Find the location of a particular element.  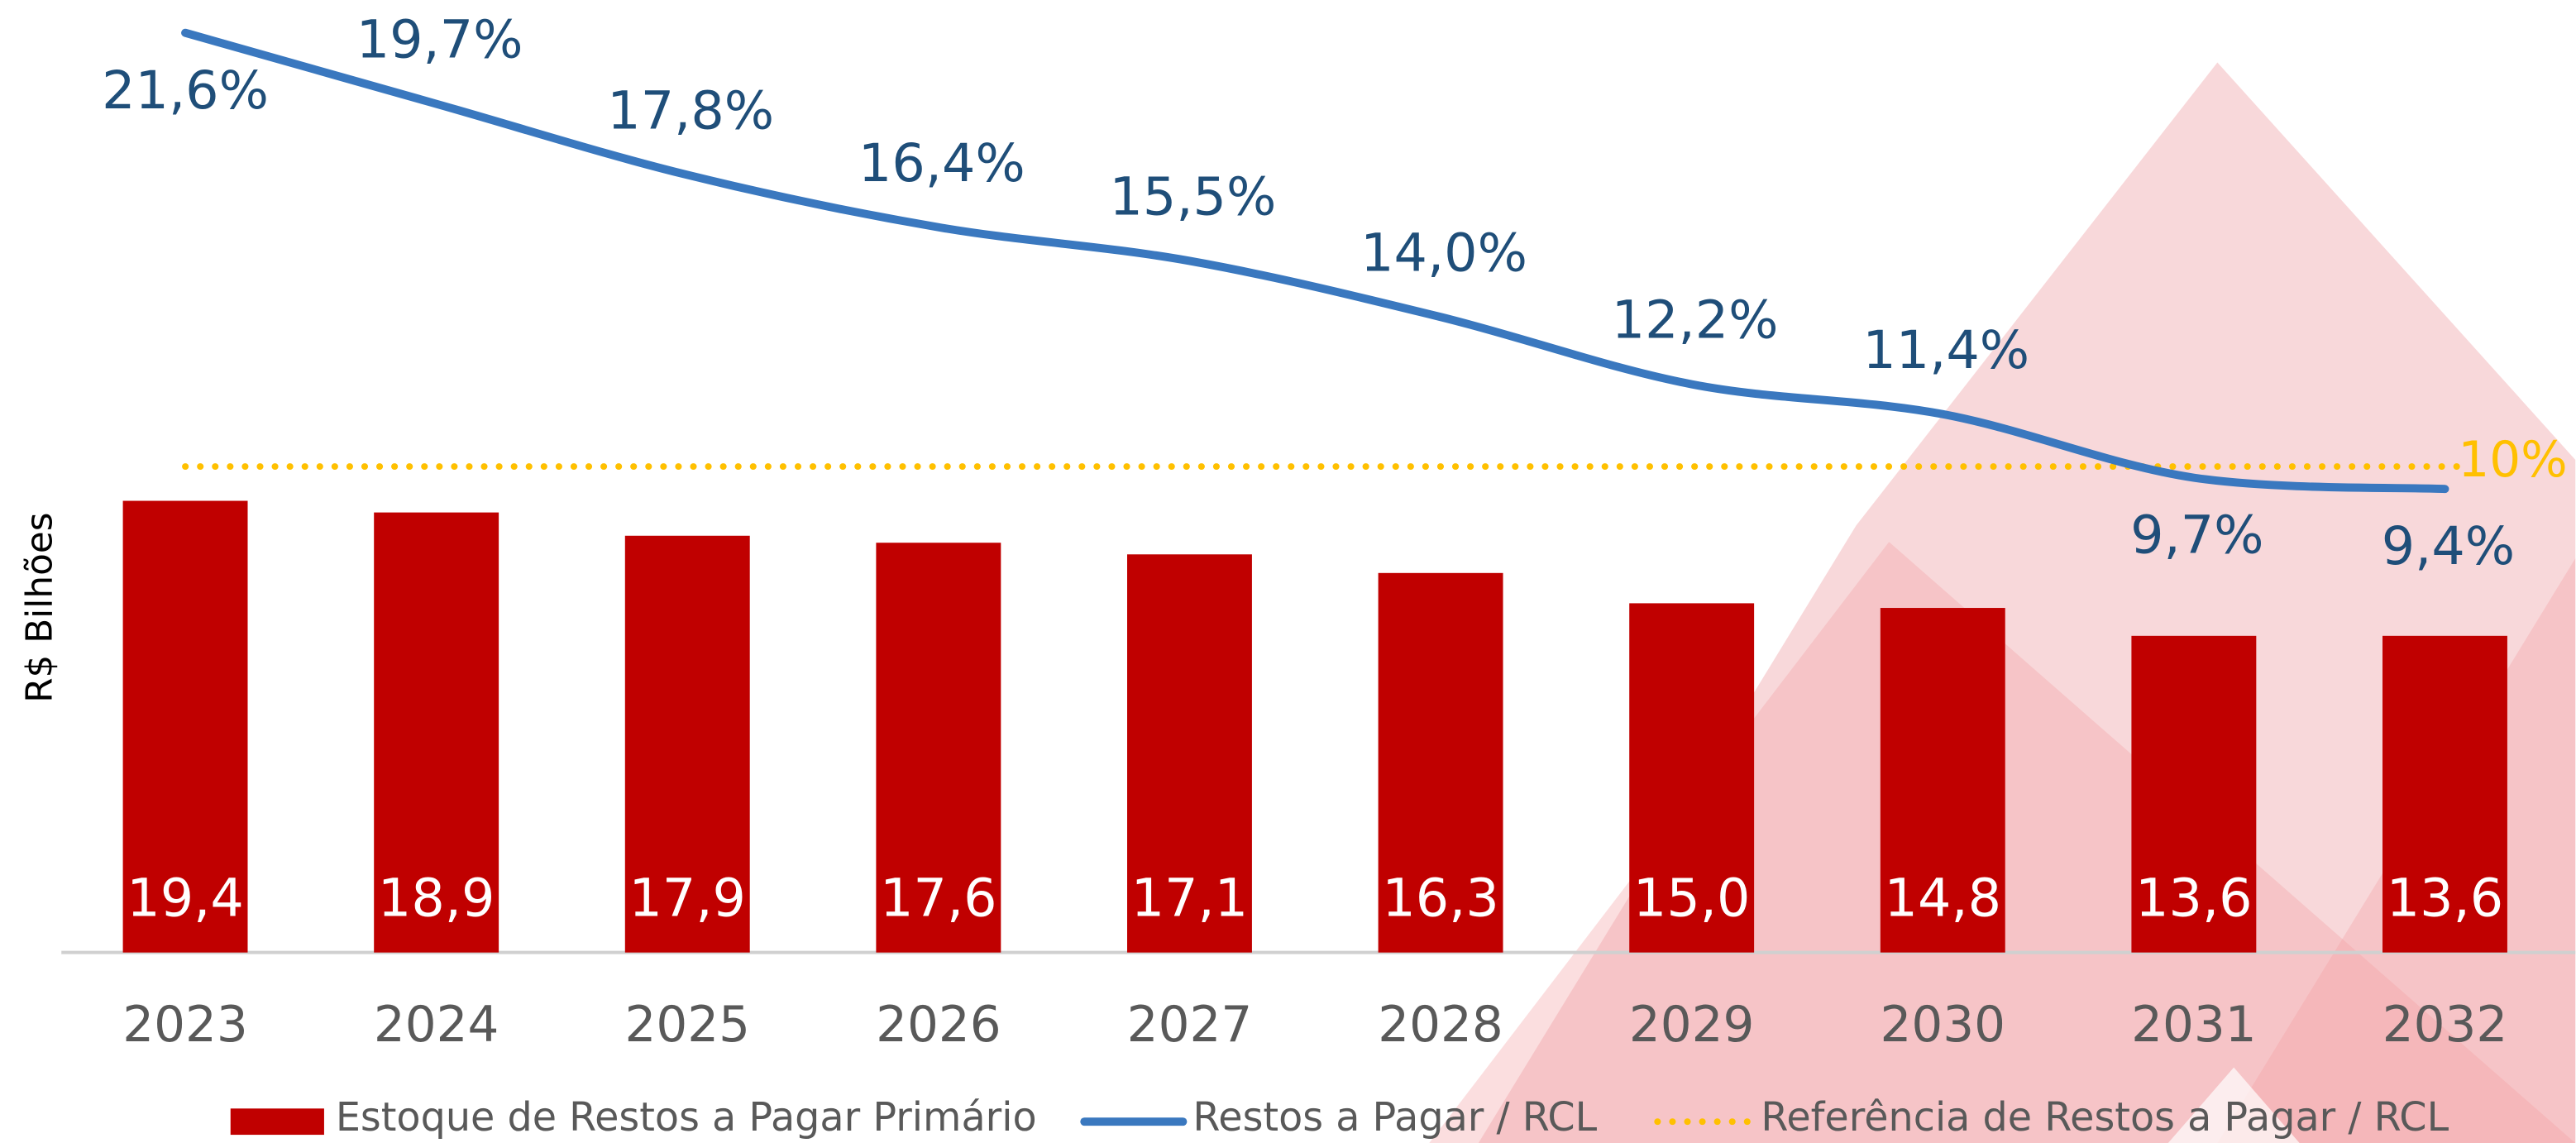

legend-label: Restos a Pagar / RCL is located at coordinates (1394, 1118).